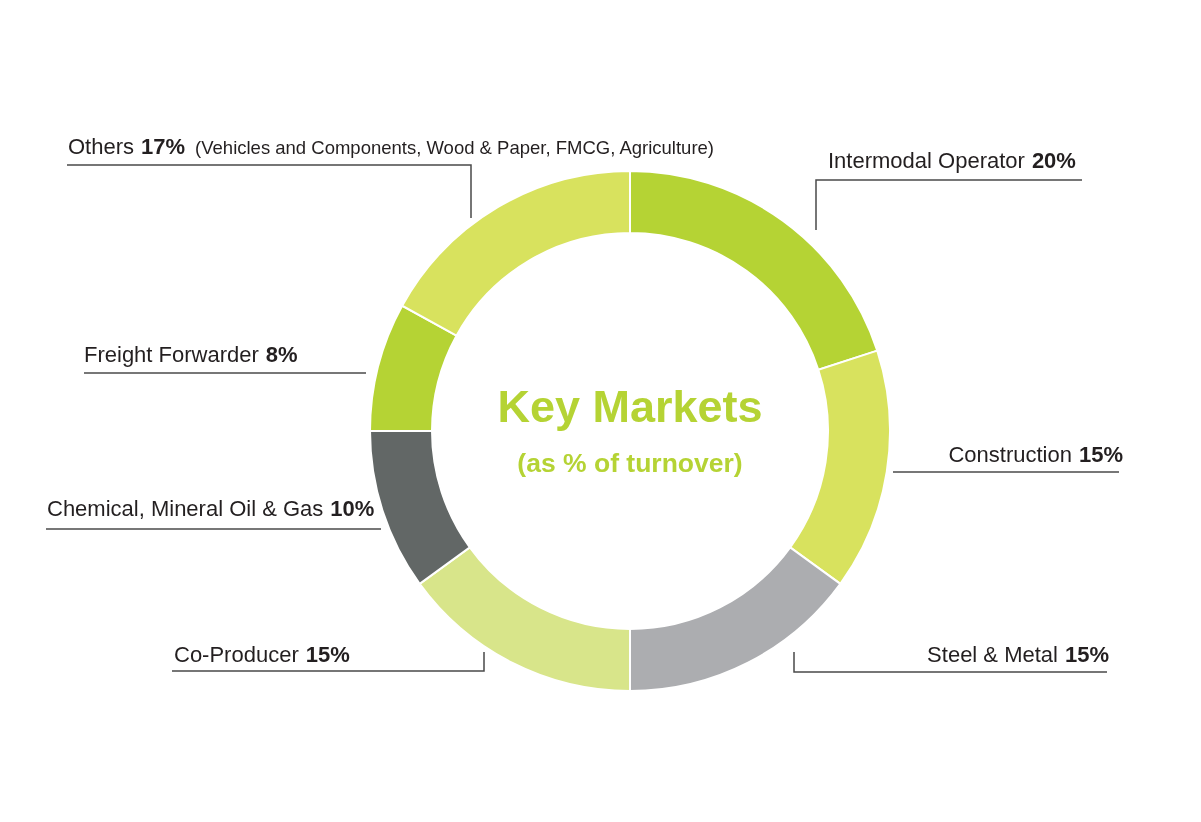 The width and height of the screenshot is (1201, 822). What do you see at coordinates (185, 508) in the screenshot?
I see `slice-label: Chemical, Mineral Oil & Gas` at bounding box center [185, 508].